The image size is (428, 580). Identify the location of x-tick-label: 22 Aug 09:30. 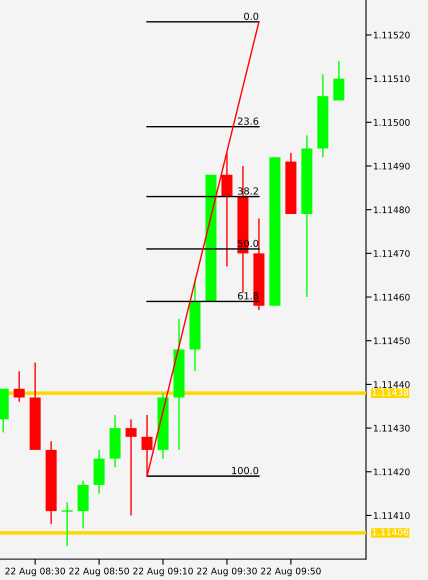
(227, 572).